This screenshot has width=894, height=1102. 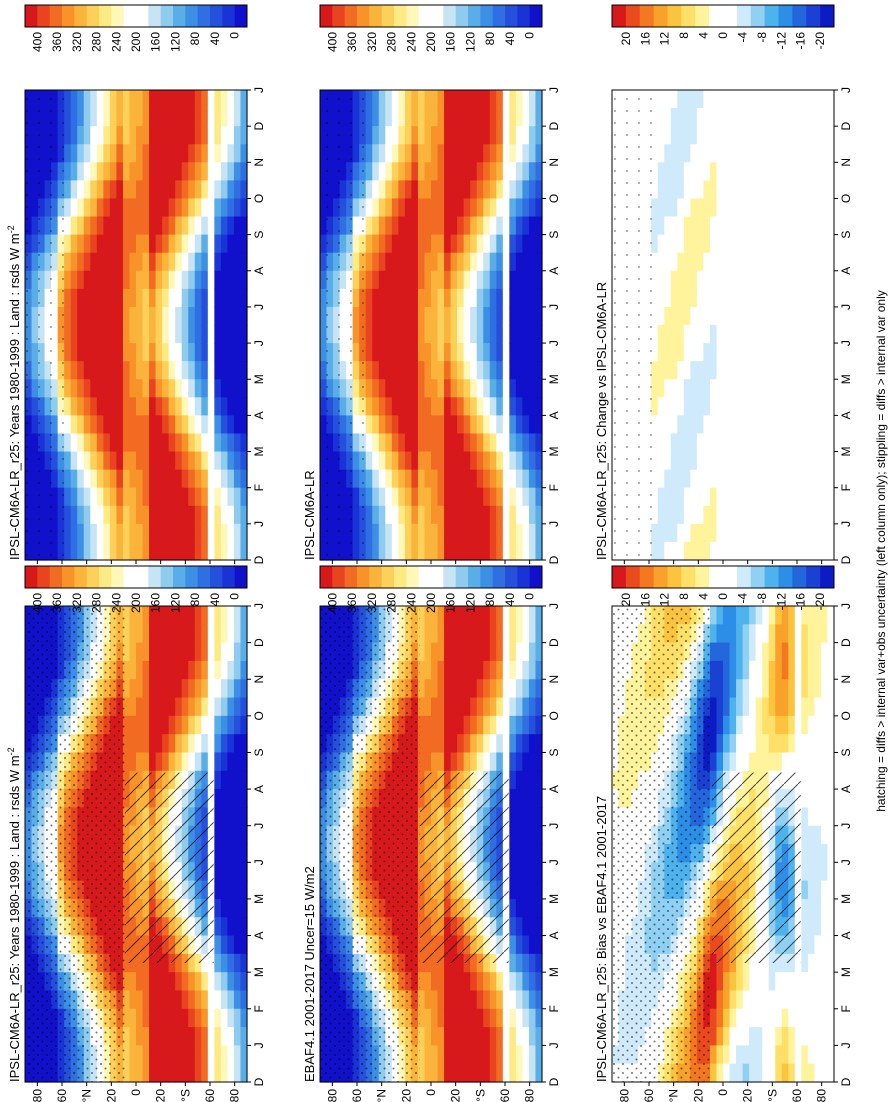 What do you see at coordinates (259, 559) in the screenshot?
I see `month-tick-label: D` at bounding box center [259, 559].